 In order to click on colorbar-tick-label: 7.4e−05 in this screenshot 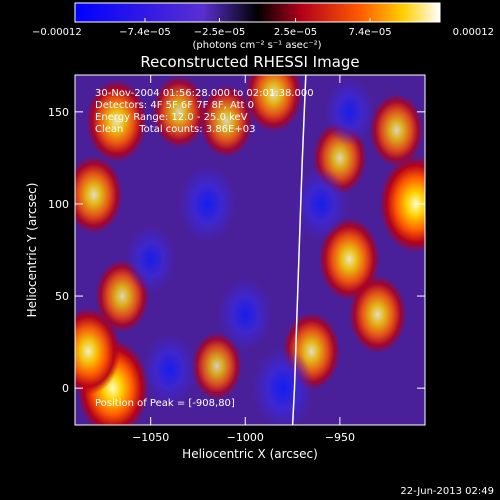, I will do `click(369, 32)`.